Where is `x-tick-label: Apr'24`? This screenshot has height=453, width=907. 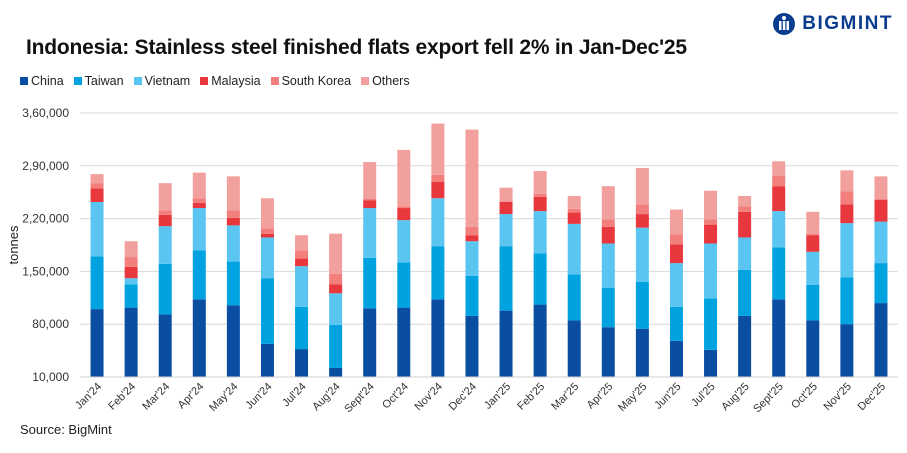
x-tick-label: Apr'24 is located at coordinates (191, 396).